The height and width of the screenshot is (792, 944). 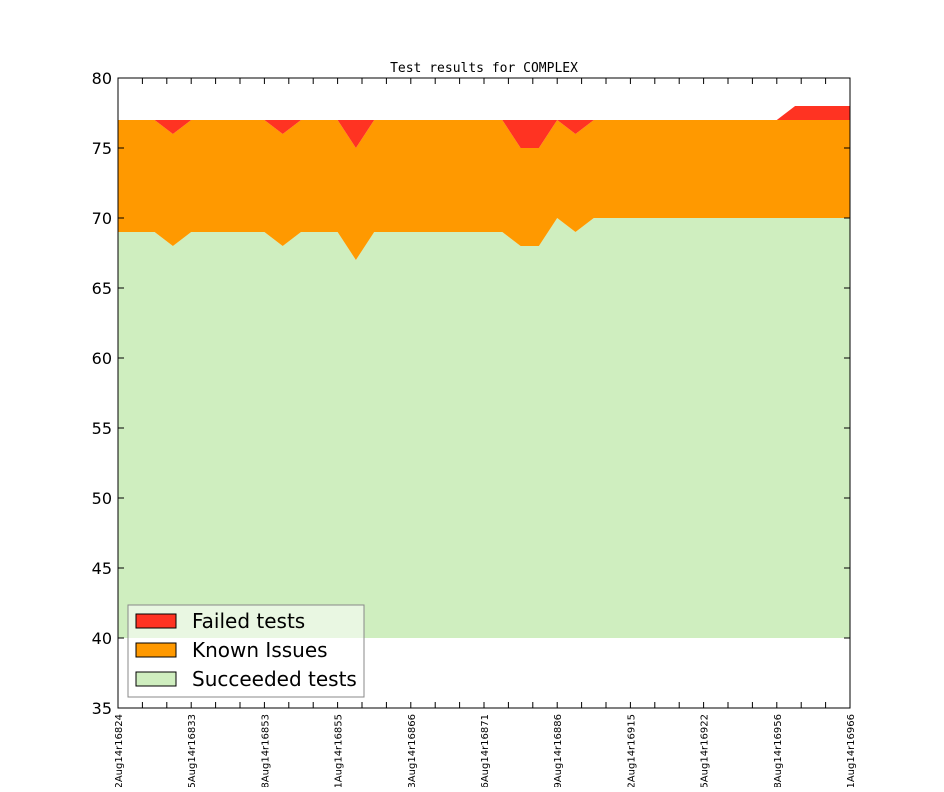 What do you see at coordinates (485, 750) in the screenshot?
I see `x-tick-label: 6Aug14r16871` at bounding box center [485, 750].